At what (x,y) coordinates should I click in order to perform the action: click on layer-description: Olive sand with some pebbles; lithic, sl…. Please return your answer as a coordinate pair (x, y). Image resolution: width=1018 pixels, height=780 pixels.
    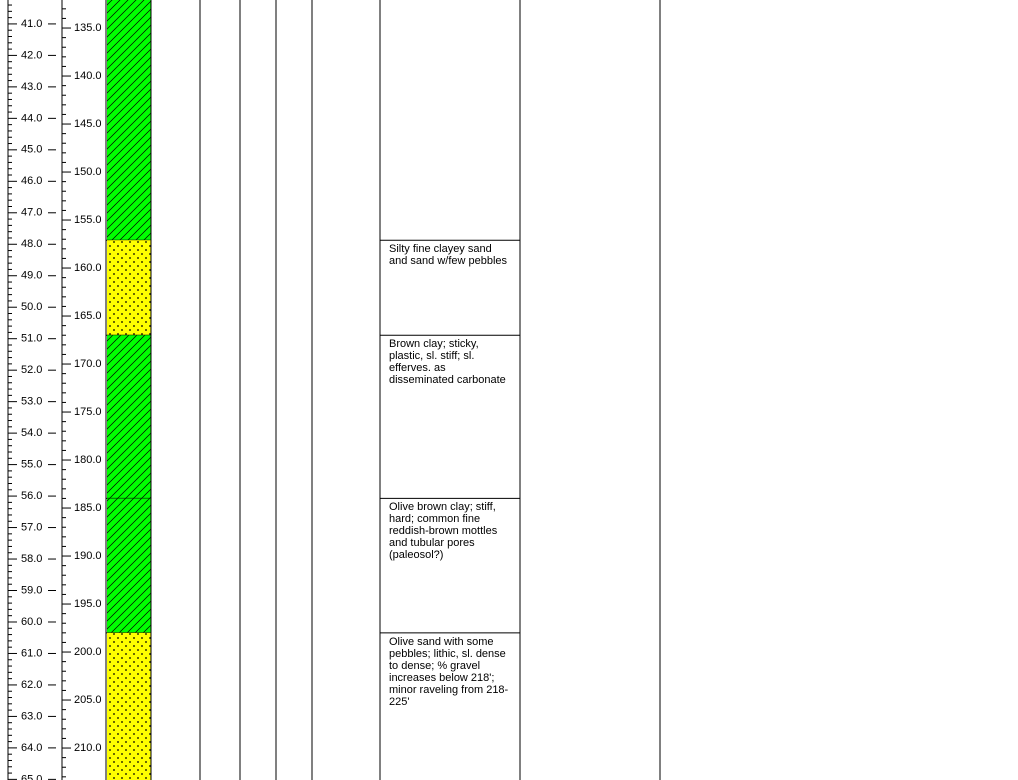
    Looking at the image, I should click on (449, 671).